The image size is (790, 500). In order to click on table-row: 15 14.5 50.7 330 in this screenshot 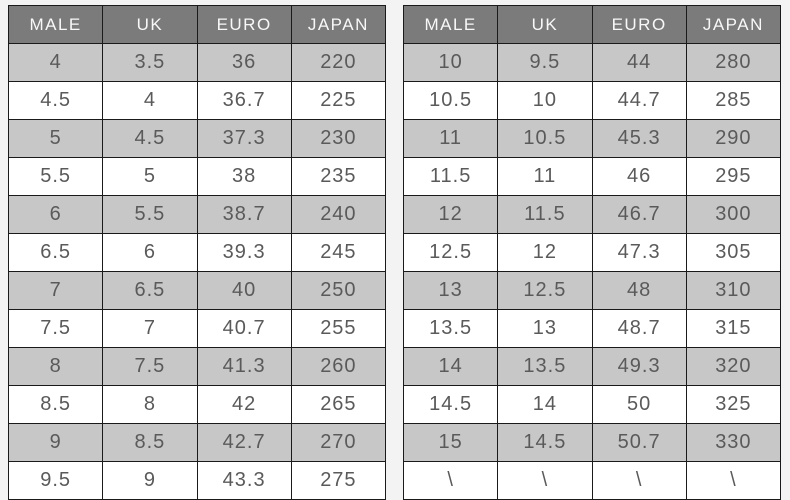, I will do `click(592, 442)`.